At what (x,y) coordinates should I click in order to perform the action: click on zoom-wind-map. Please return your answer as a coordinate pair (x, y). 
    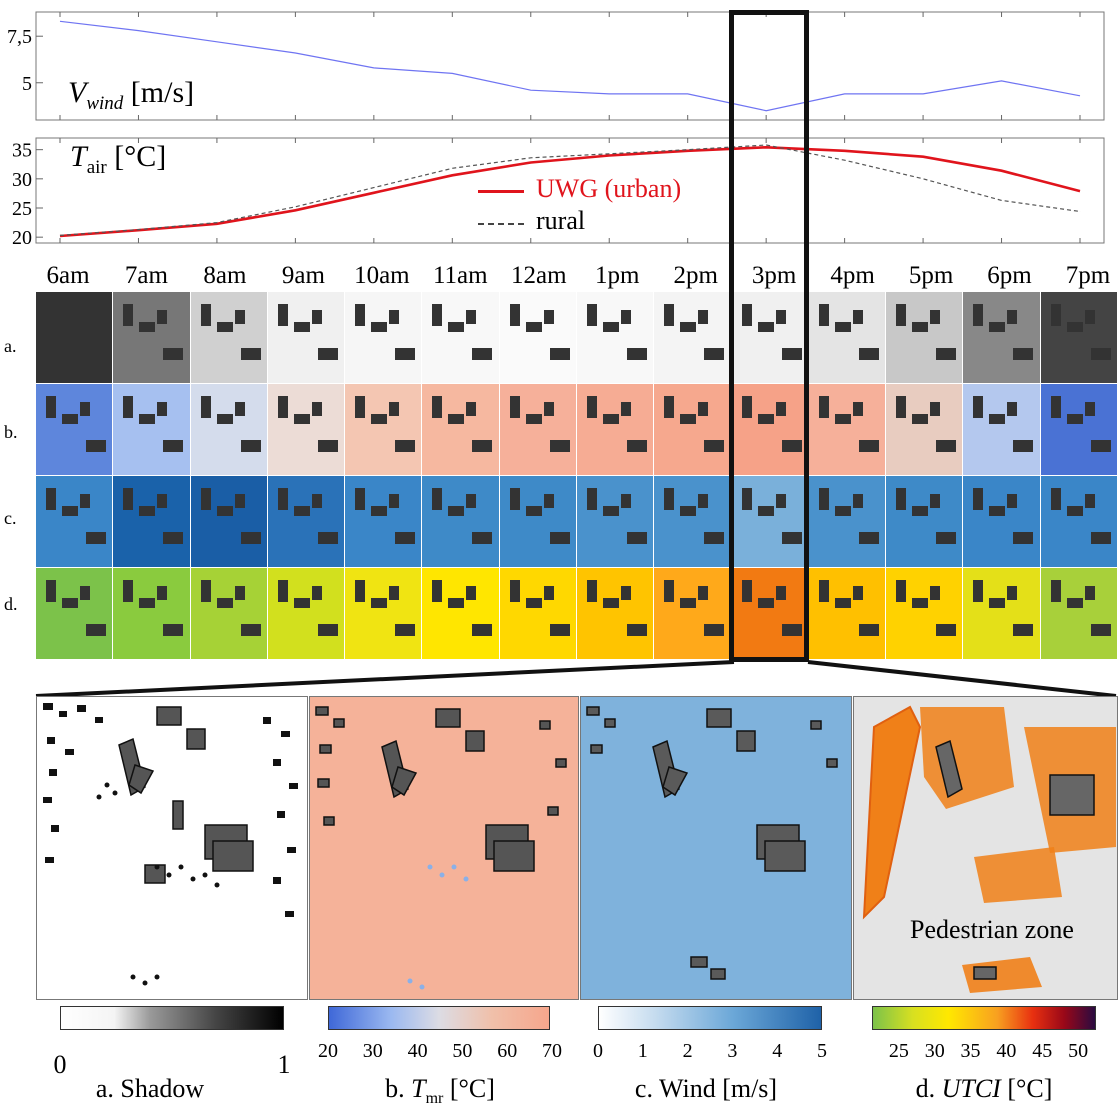
    Looking at the image, I should click on (716, 848).